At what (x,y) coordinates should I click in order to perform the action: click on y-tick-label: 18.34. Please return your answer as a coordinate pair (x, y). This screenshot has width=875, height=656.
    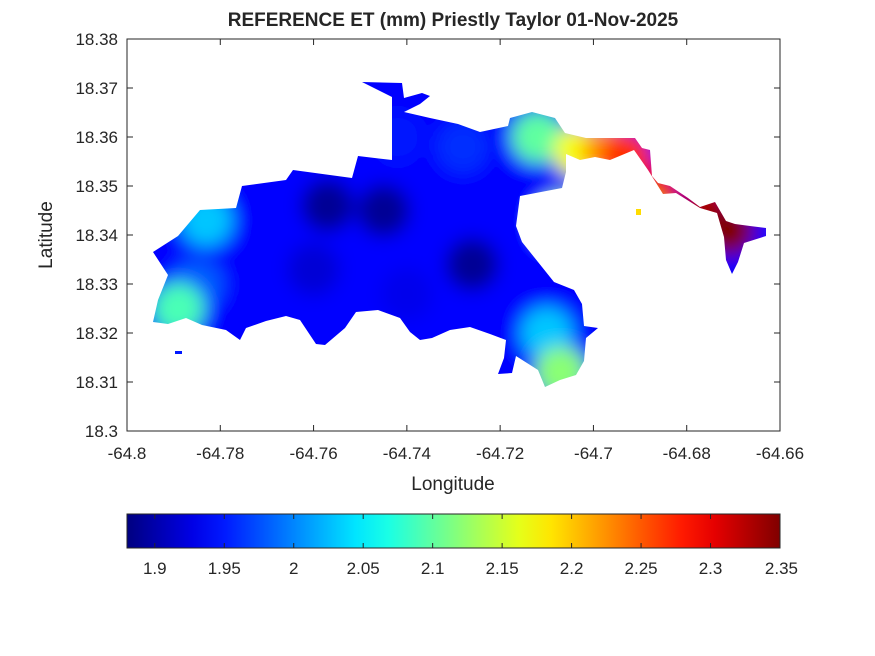
    Looking at the image, I should click on (96, 235).